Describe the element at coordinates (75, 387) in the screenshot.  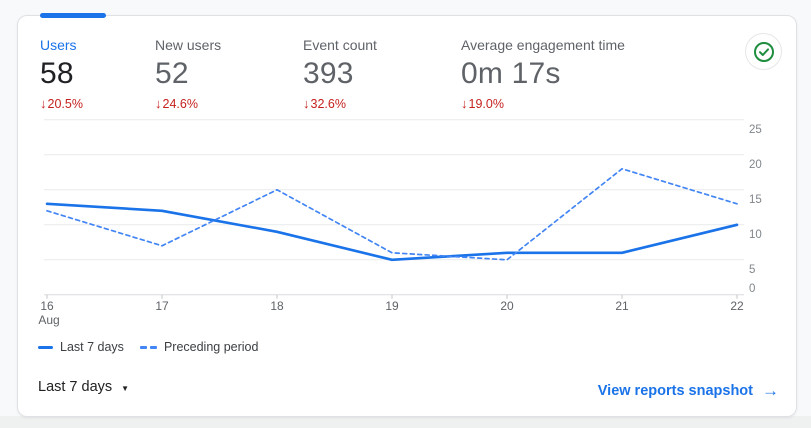
I see `date-range-label: Last 7 days` at that location.